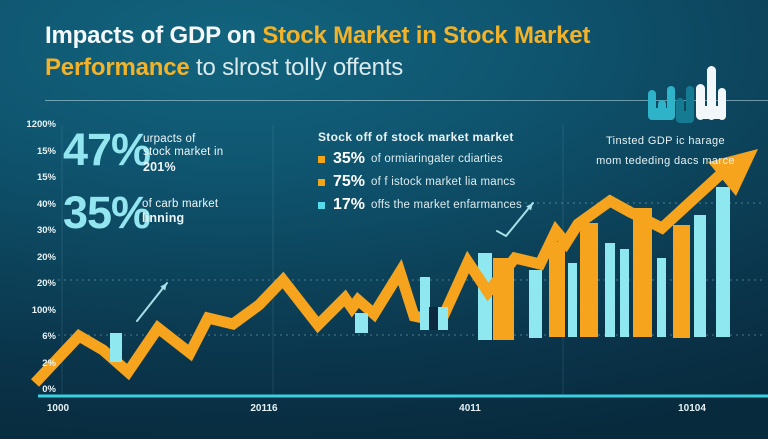 The image size is (768, 439). What do you see at coordinates (349, 158) in the screenshot?
I see `legend-value: 35%` at bounding box center [349, 158].